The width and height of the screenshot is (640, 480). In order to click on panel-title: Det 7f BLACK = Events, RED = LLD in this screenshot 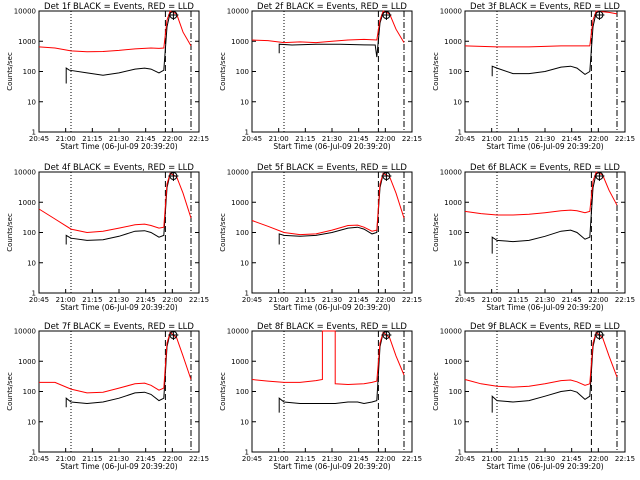, I will do `click(119, 327)`.